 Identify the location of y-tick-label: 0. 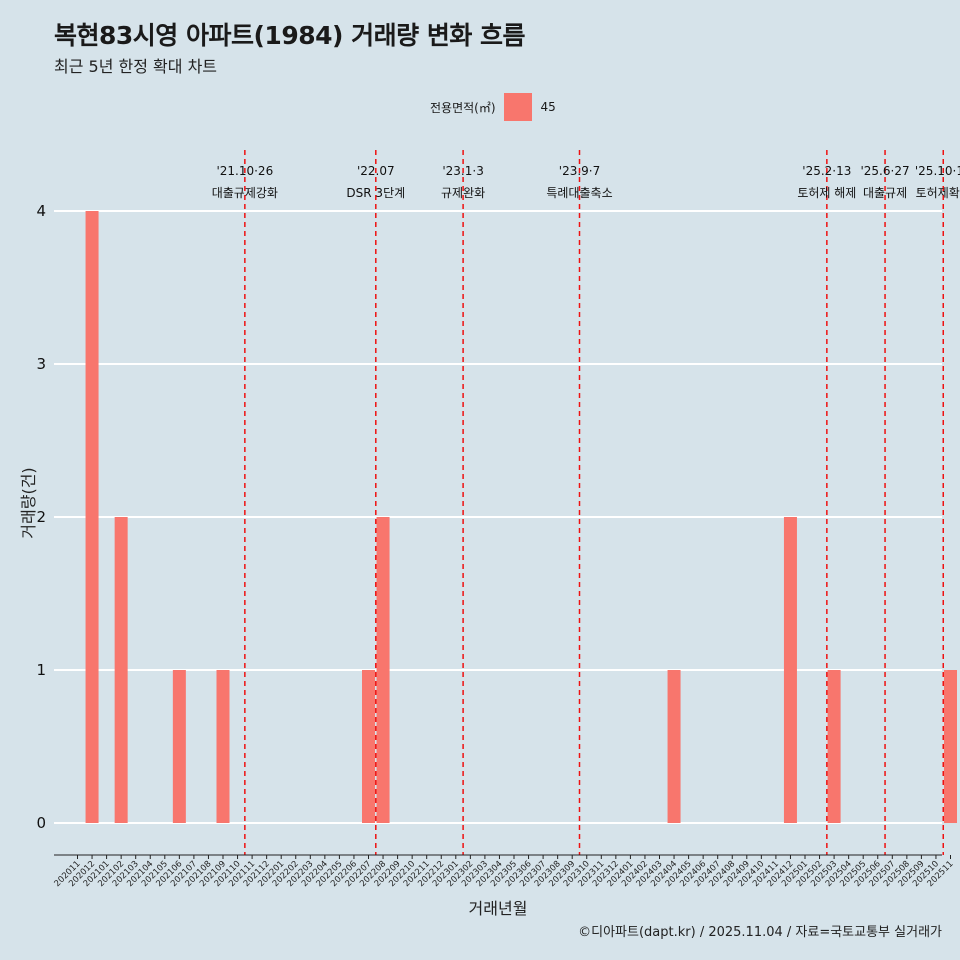
(41, 823).